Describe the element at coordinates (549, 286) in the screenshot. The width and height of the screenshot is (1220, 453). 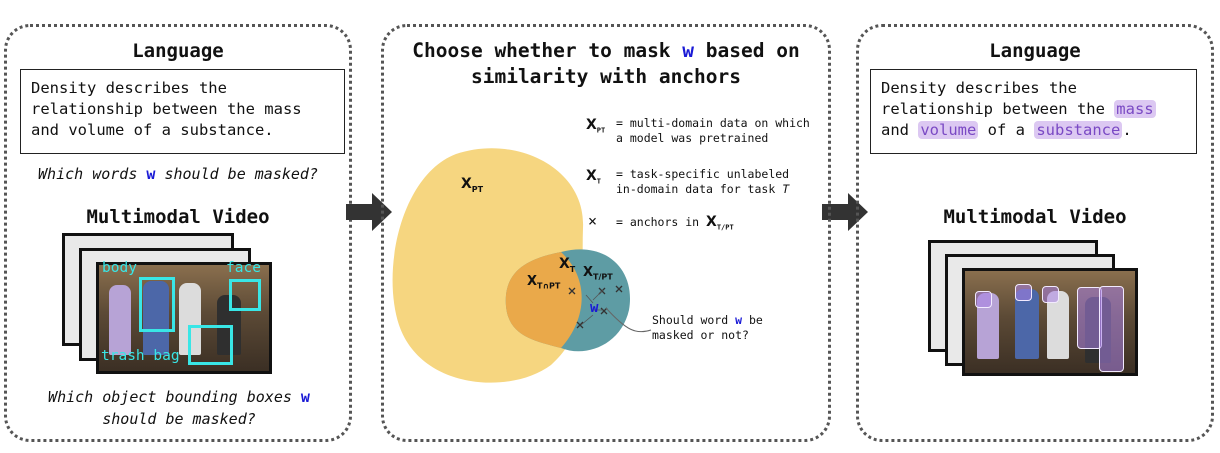
I see `x-tnpt-sub: T∩PT` at that location.